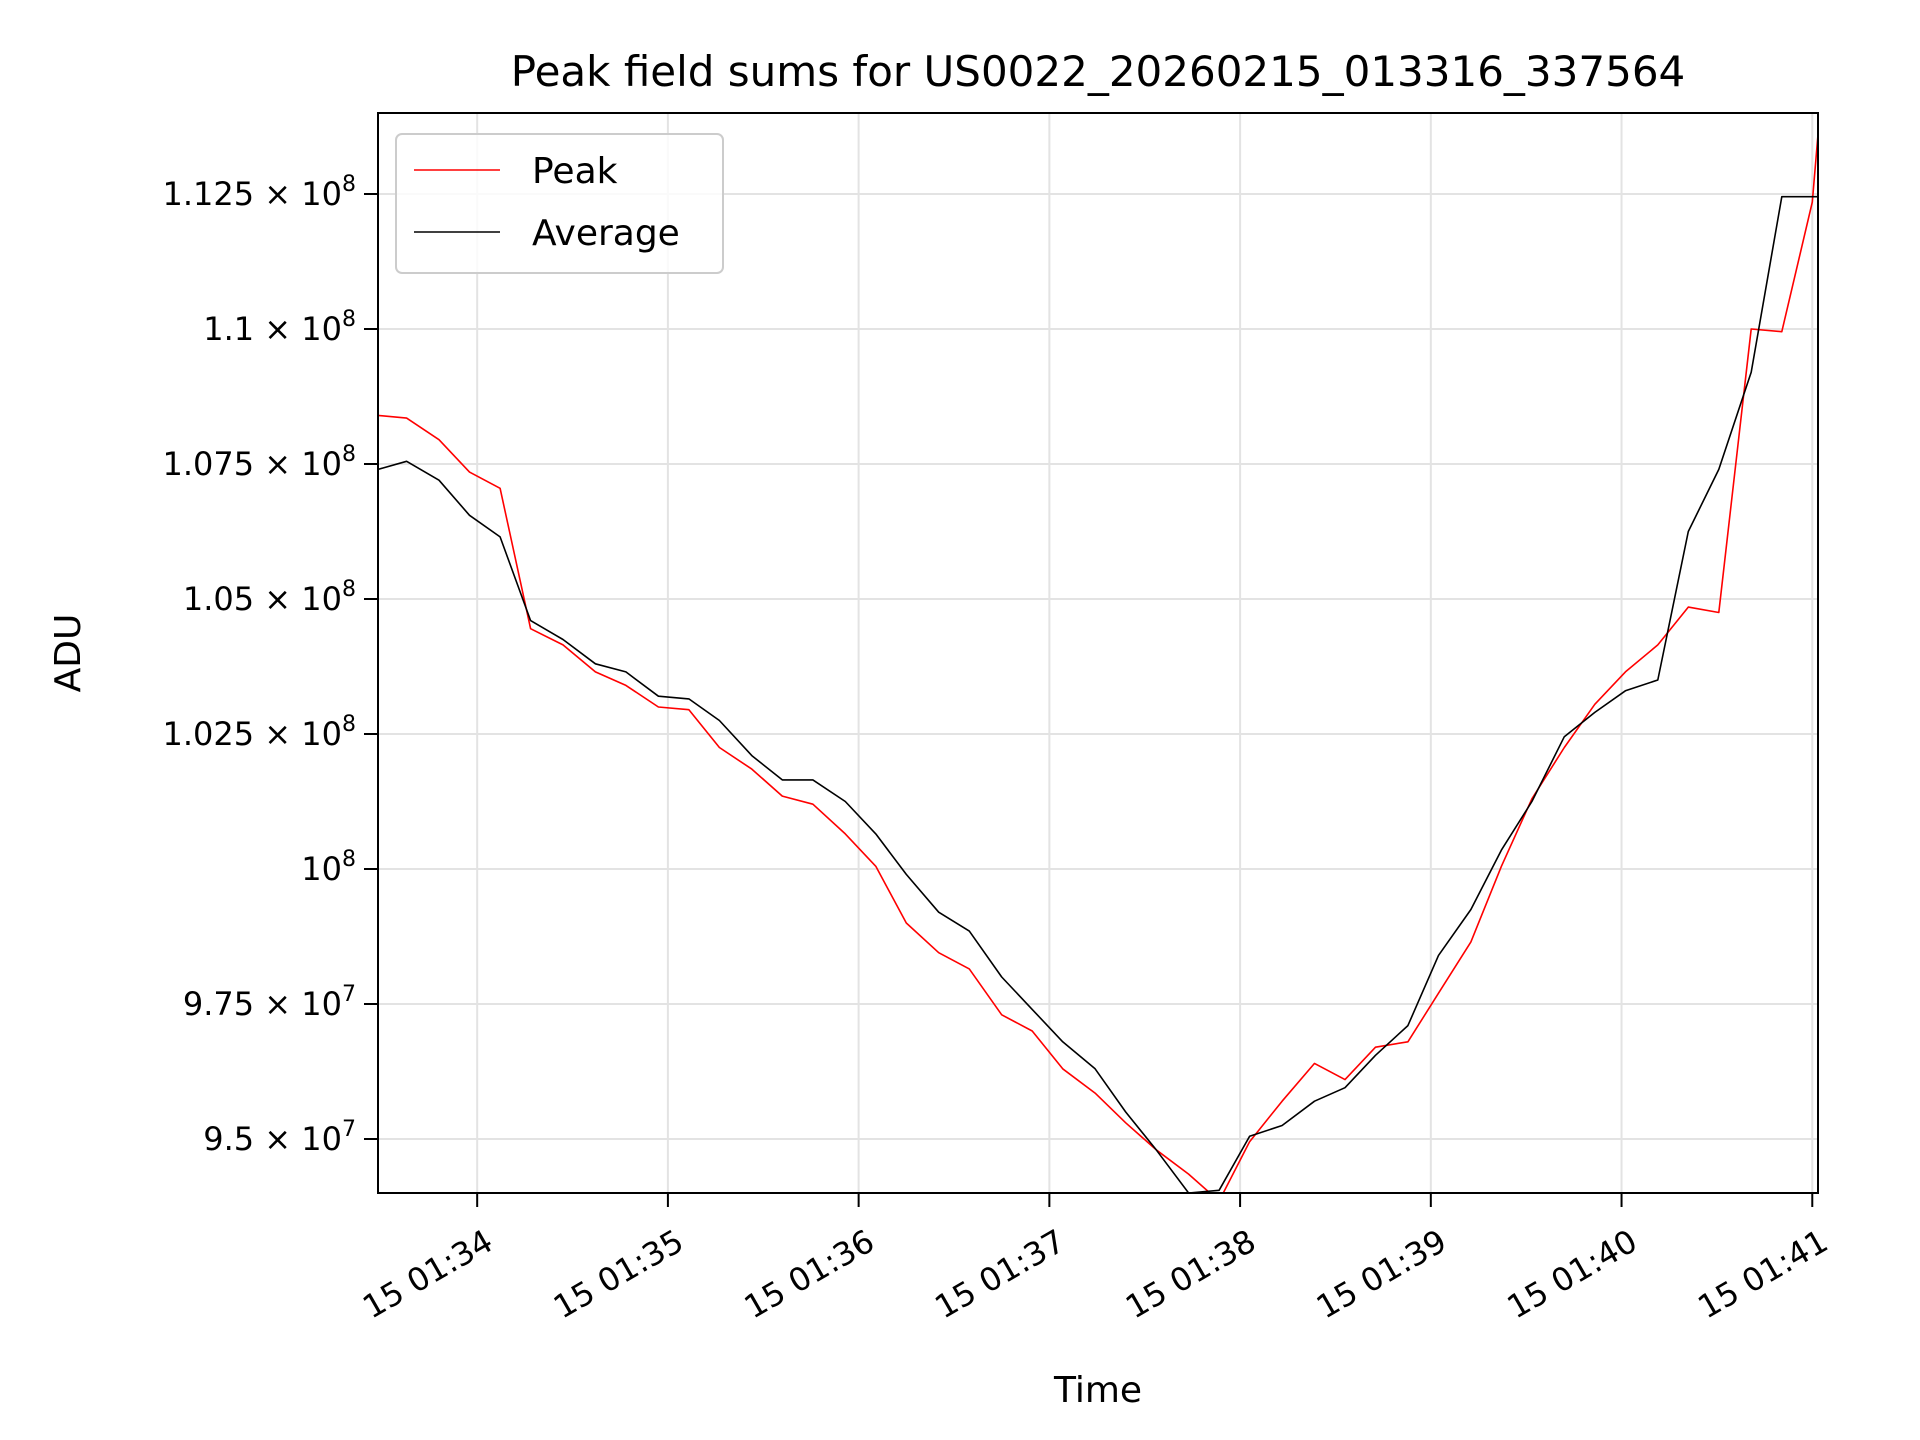 The image size is (1920, 1440). What do you see at coordinates (606, 233) in the screenshot?
I see `legend-label-average: Average` at bounding box center [606, 233].